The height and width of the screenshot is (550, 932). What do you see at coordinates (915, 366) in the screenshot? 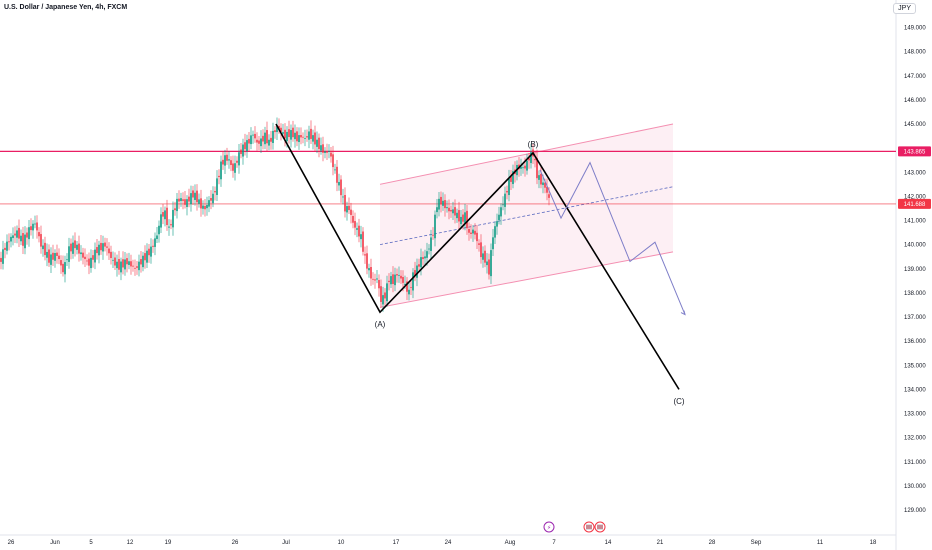
I see `y-tick-label: 135.000` at bounding box center [915, 366].